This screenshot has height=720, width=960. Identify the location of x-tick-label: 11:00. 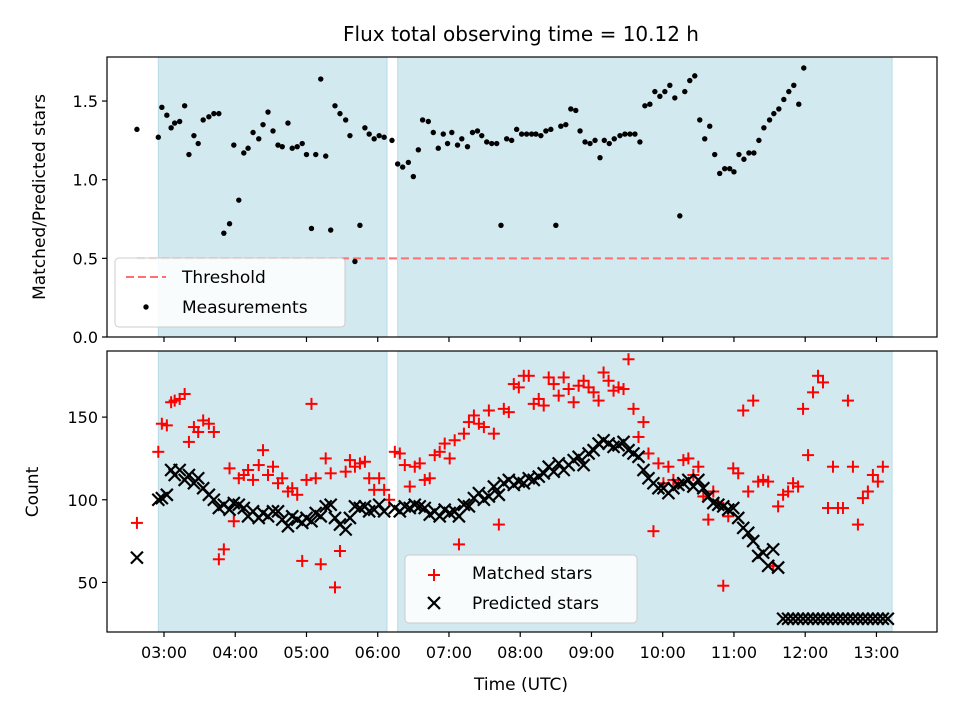
(734, 652).